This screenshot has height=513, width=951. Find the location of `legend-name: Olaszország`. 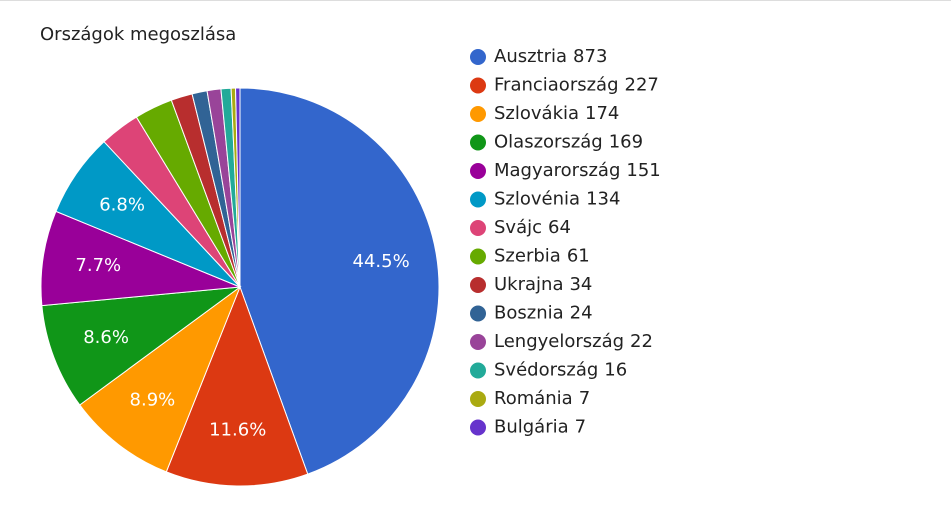

legend-name: Olaszország is located at coordinates (548, 142).